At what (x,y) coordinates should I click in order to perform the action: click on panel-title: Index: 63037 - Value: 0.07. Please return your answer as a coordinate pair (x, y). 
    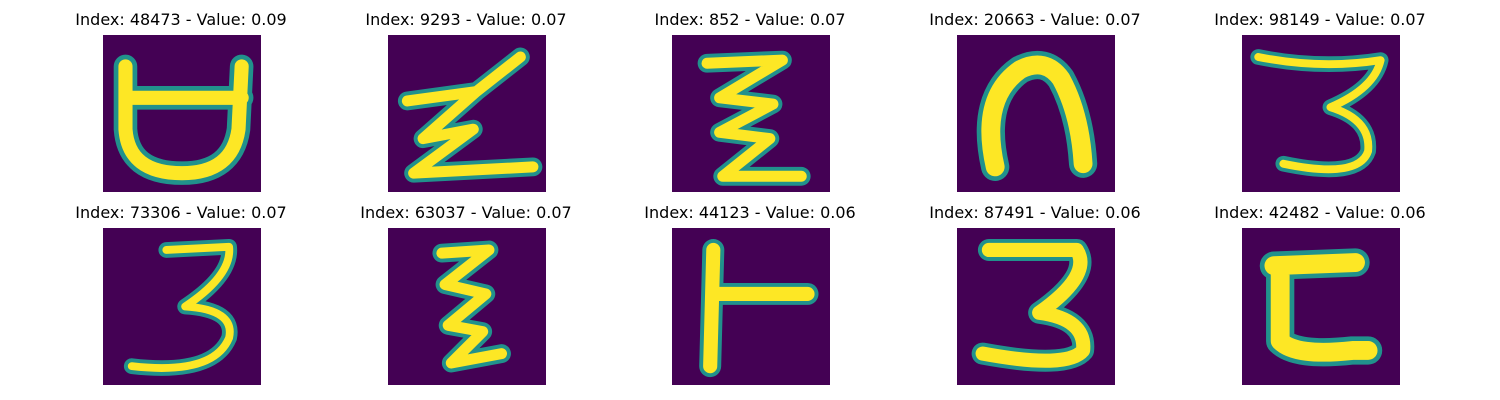
    Looking at the image, I should click on (466, 212).